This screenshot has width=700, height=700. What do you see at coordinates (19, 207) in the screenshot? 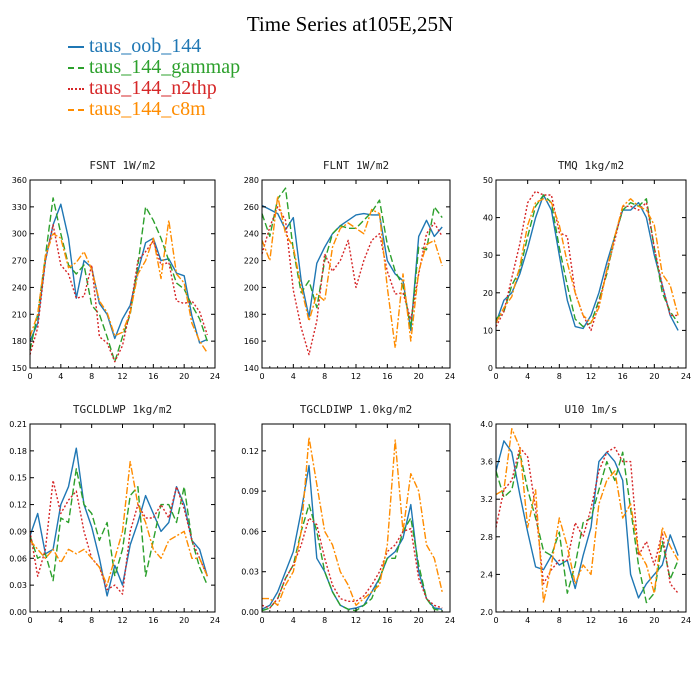
I see `y-tick-label: 330` at bounding box center [19, 207].